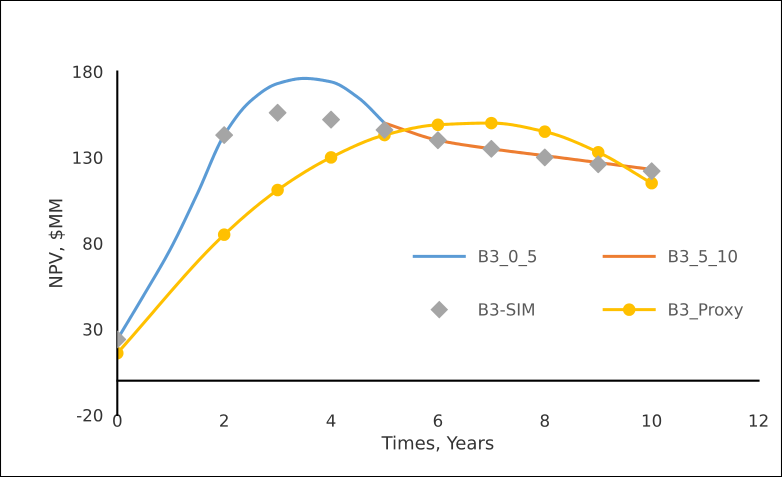  I want to click on x-tick-label: 10, so click(652, 420).